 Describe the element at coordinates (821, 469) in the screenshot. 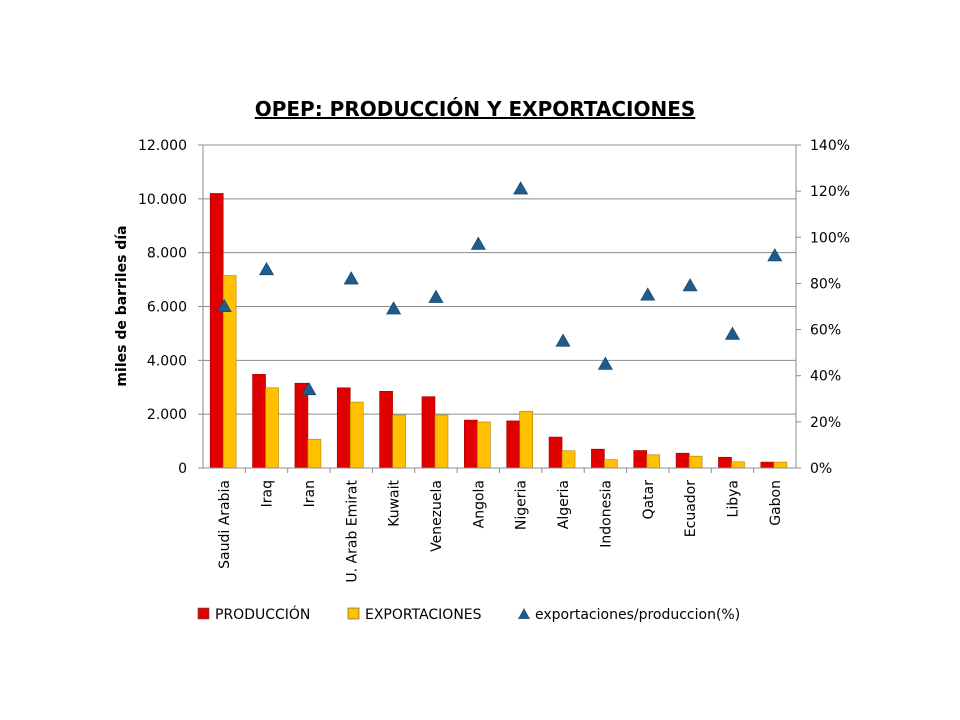

I see `y2-tick-label: 0%` at that location.